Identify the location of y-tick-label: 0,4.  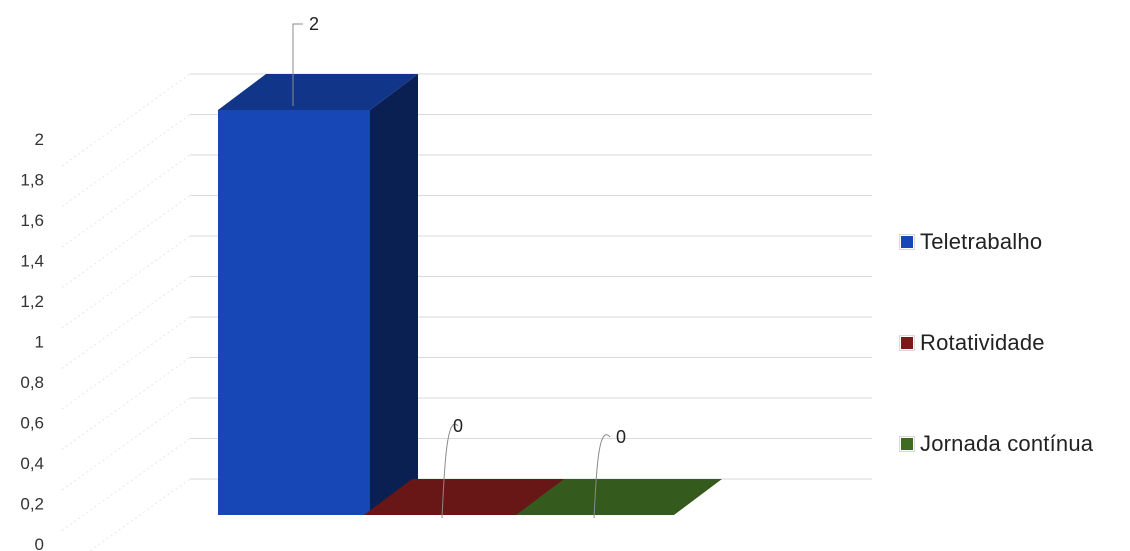
(32, 463).